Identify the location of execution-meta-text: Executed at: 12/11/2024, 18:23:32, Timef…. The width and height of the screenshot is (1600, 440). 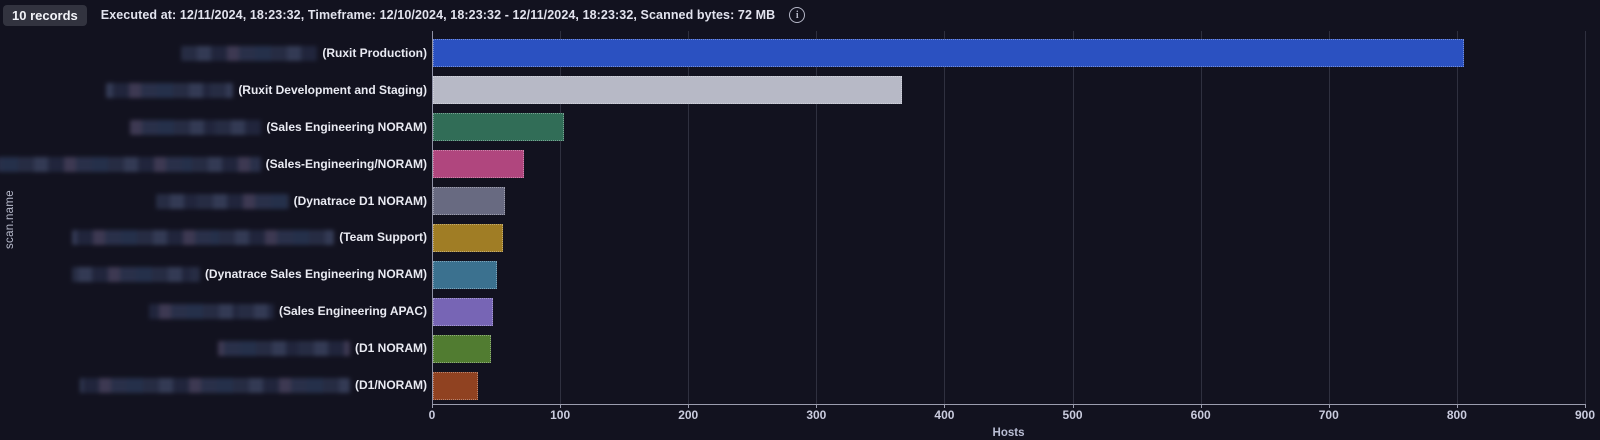
(438, 15).